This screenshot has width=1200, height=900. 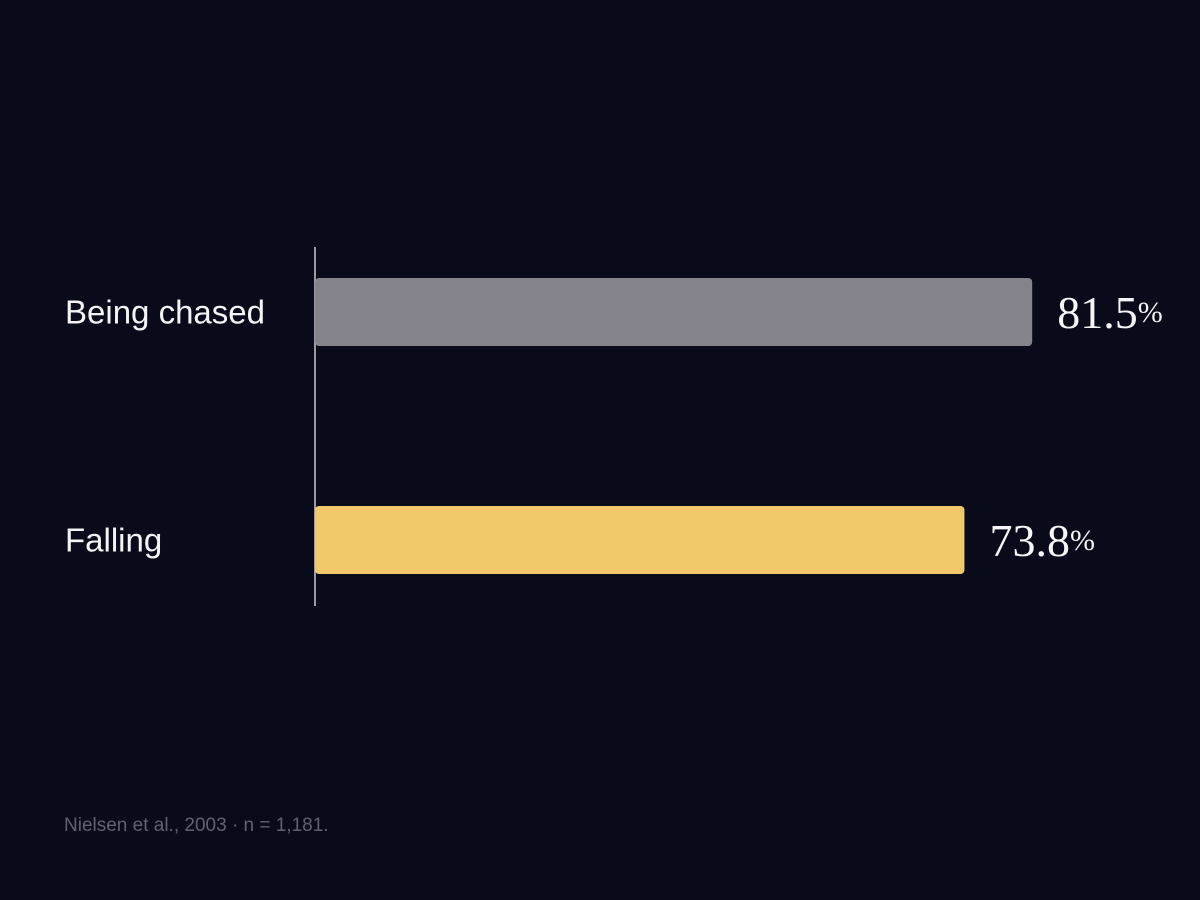 I want to click on value-label-being-chased: 81.5%, so click(x=1110, y=312).